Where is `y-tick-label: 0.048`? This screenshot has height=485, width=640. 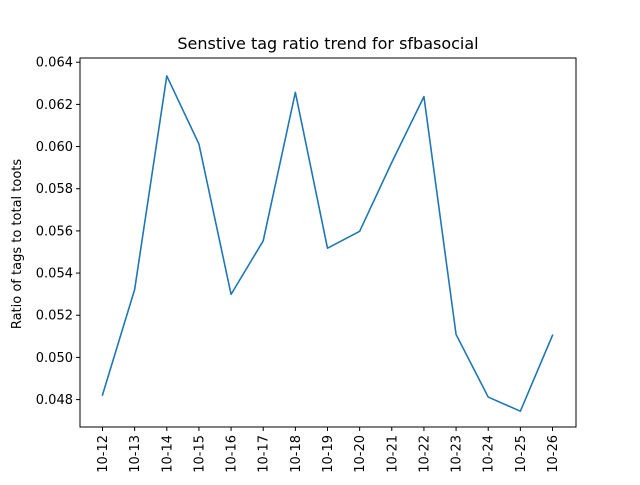 y-tick-label: 0.048 is located at coordinates (54, 400).